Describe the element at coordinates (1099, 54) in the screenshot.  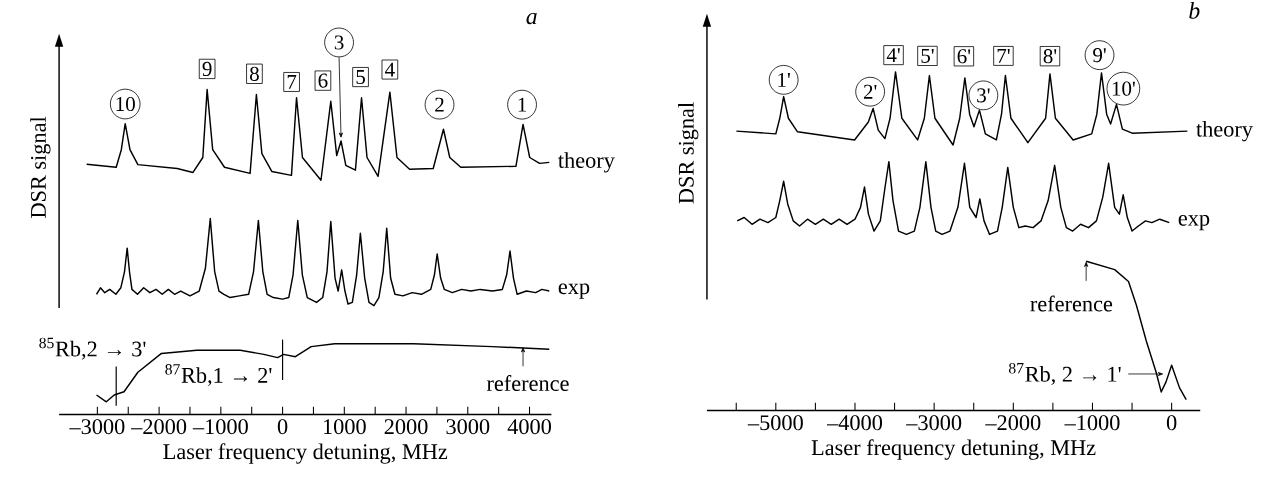
I see `annotation: 9'` at that location.